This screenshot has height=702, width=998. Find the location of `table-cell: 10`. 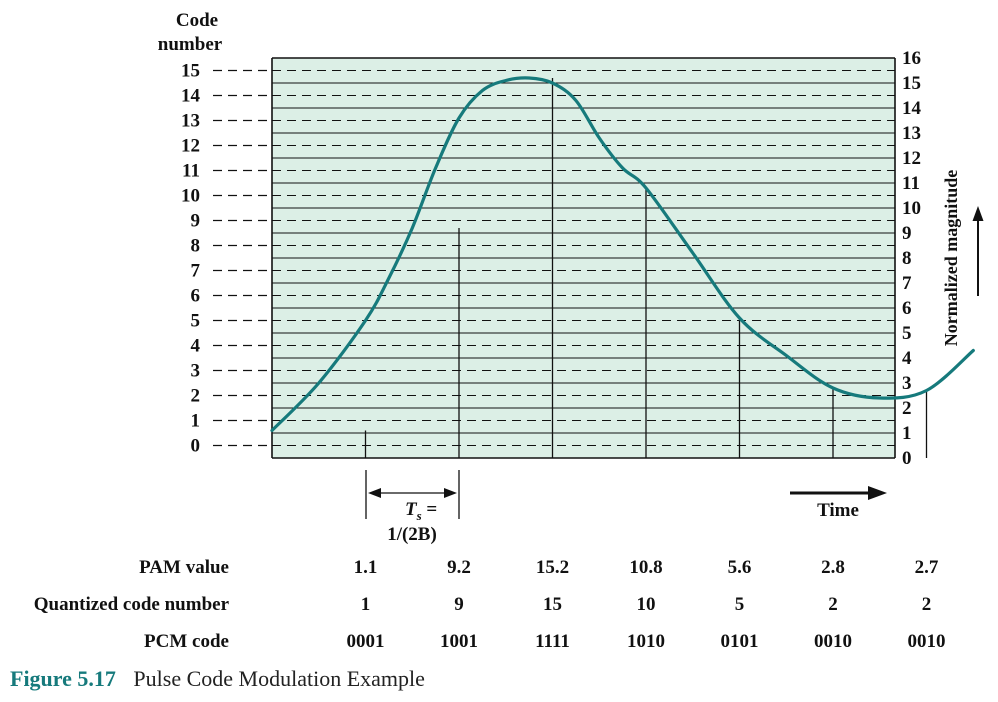

table-cell: 10 is located at coordinates (646, 604).